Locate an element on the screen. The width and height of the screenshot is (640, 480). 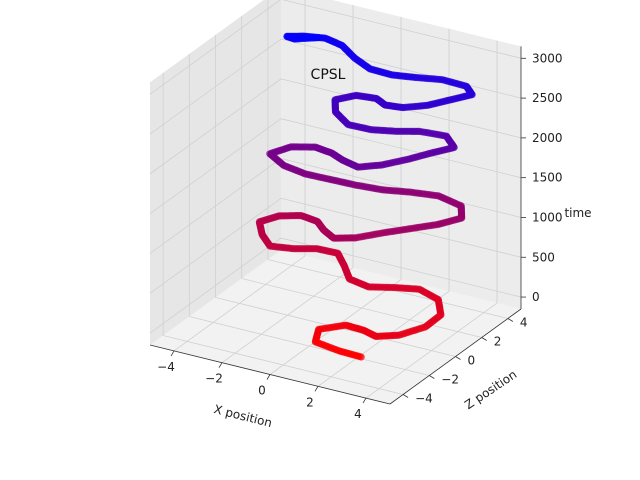
data-point is located at coordinates (318, 38).